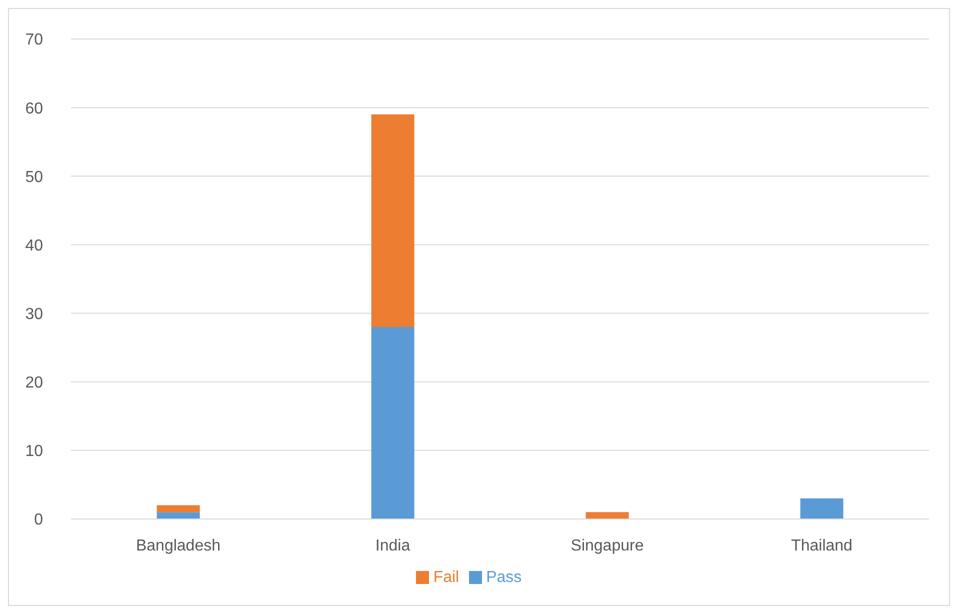 This screenshot has width=958, height=614. Describe the element at coordinates (34, 177) in the screenshot. I see `y-tick-label: 50` at that location.